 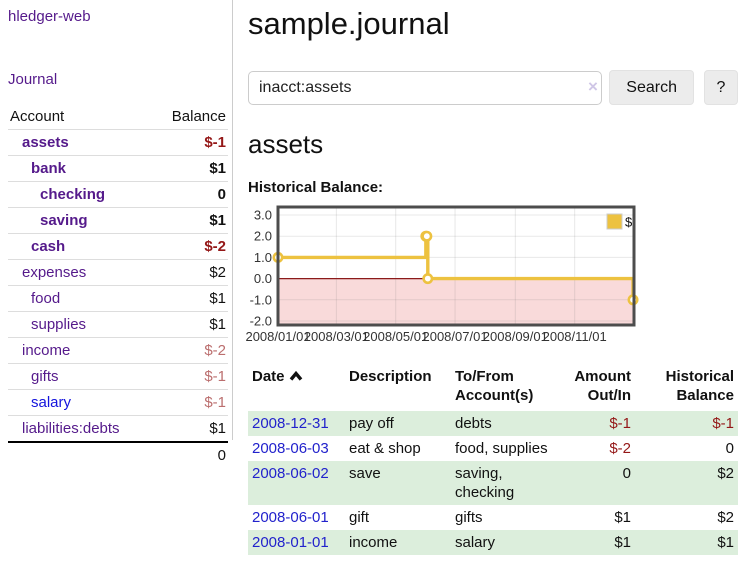 What do you see at coordinates (365, 473) in the screenshot?
I see `transaction-description: save` at bounding box center [365, 473].